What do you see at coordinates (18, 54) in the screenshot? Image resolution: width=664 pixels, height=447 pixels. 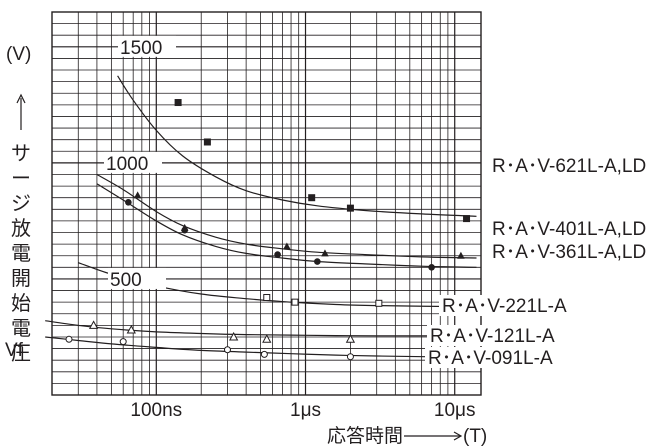 I see `y-axis-unit: (V)` at bounding box center [18, 54].